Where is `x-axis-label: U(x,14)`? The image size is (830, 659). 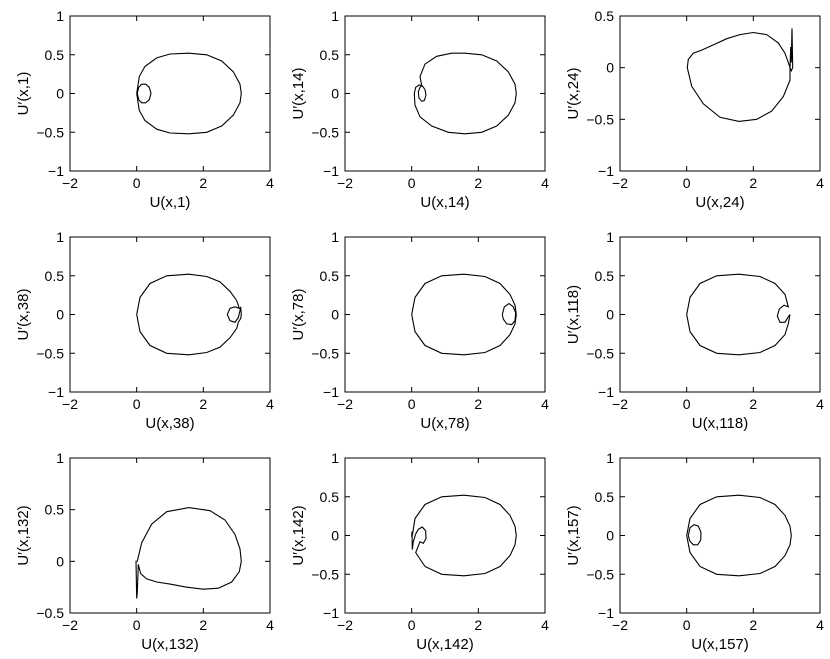
x-axis-label: U(x,14) is located at coordinates (444, 202).